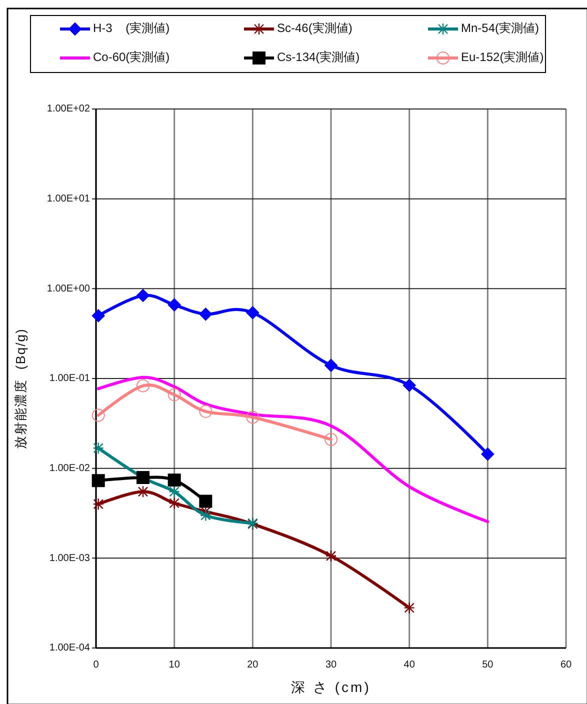 The height and width of the screenshot is (704, 587). Describe the element at coordinates (174, 665) in the screenshot. I see `x-tick-label: 10` at that location.